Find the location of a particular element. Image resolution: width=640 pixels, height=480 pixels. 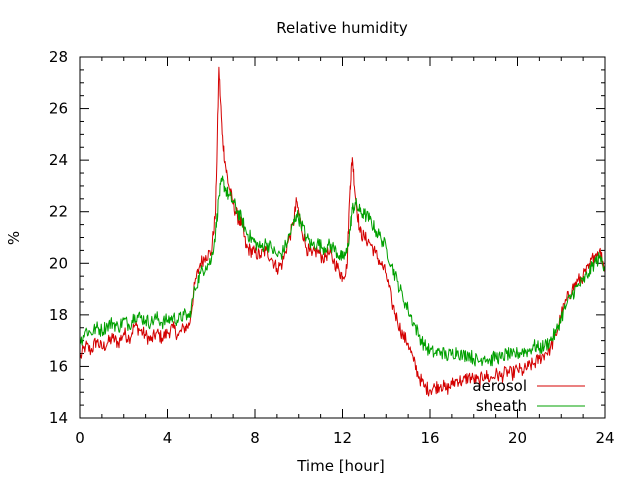

y-tick-label: 18 is located at coordinates (58, 315).